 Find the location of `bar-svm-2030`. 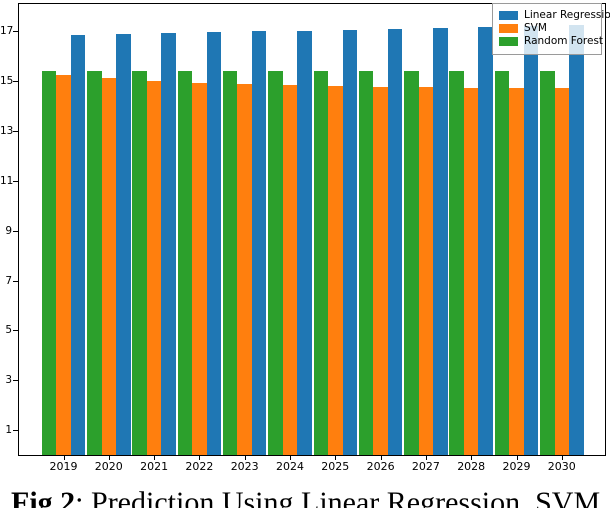

bar-svm-2030 is located at coordinates (562, 271).